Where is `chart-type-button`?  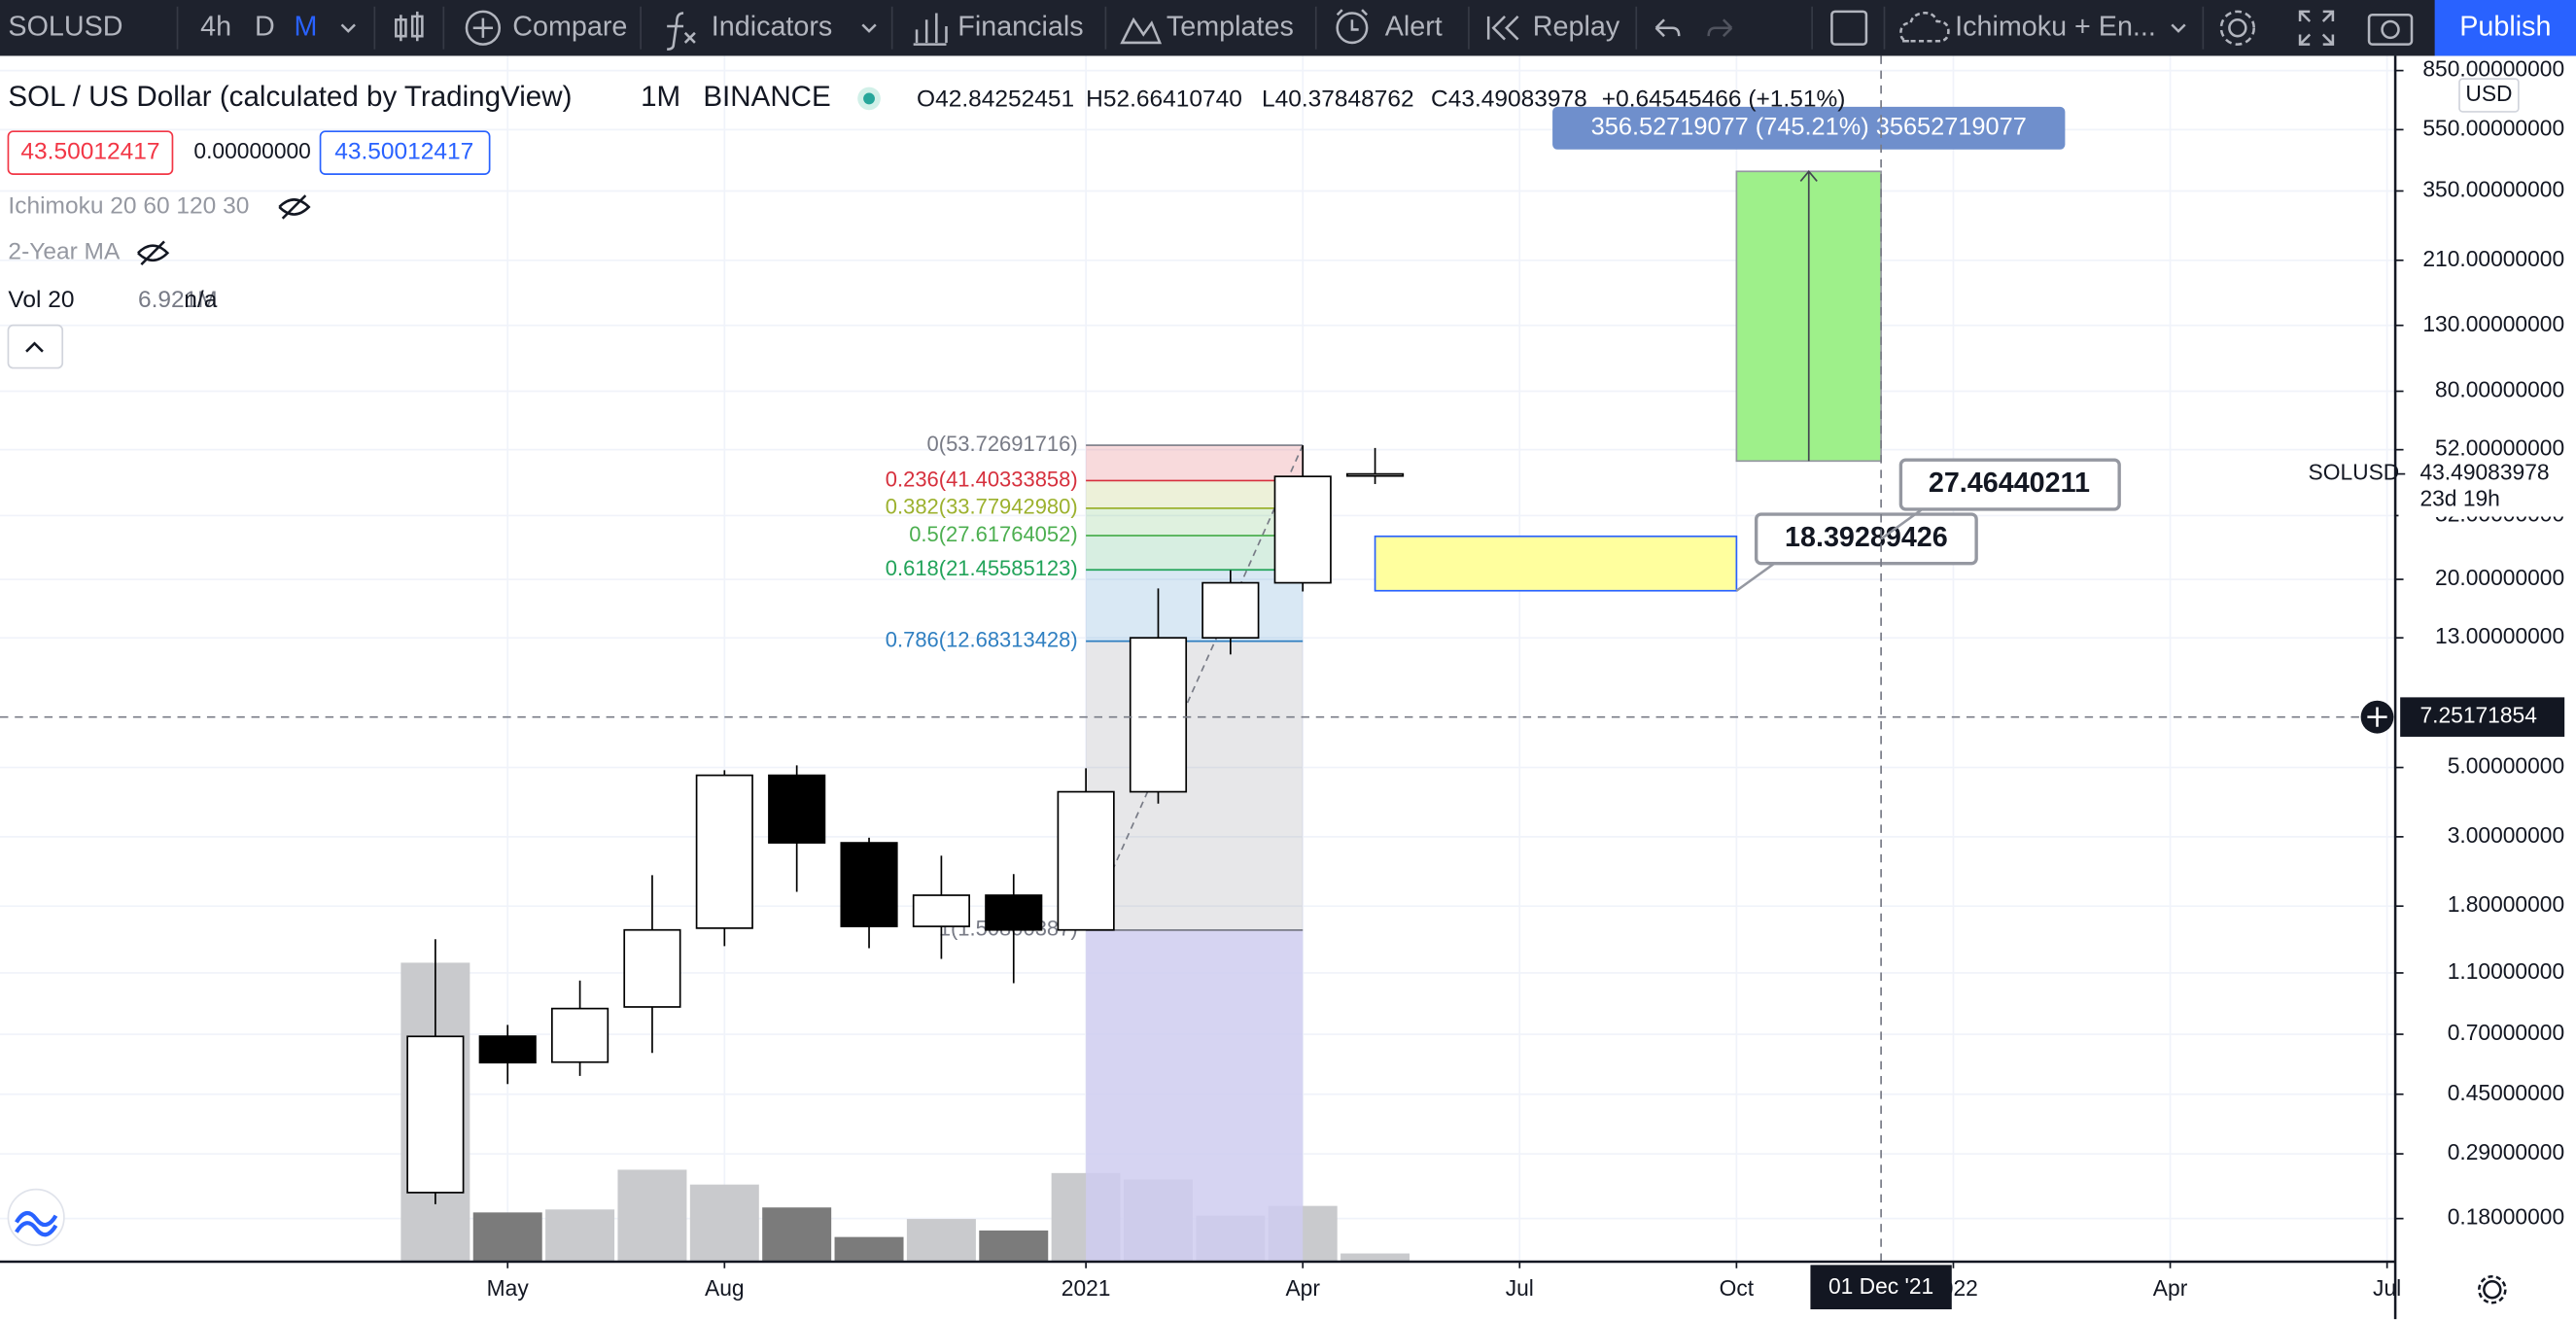 chart-type-button is located at coordinates (410, 26).